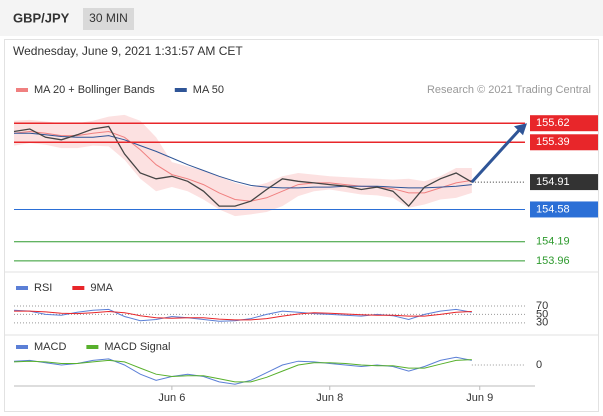 The width and height of the screenshot is (603, 416). What do you see at coordinates (553, 261) in the screenshot?
I see `level-label: 153.96` at bounding box center [553, 261].